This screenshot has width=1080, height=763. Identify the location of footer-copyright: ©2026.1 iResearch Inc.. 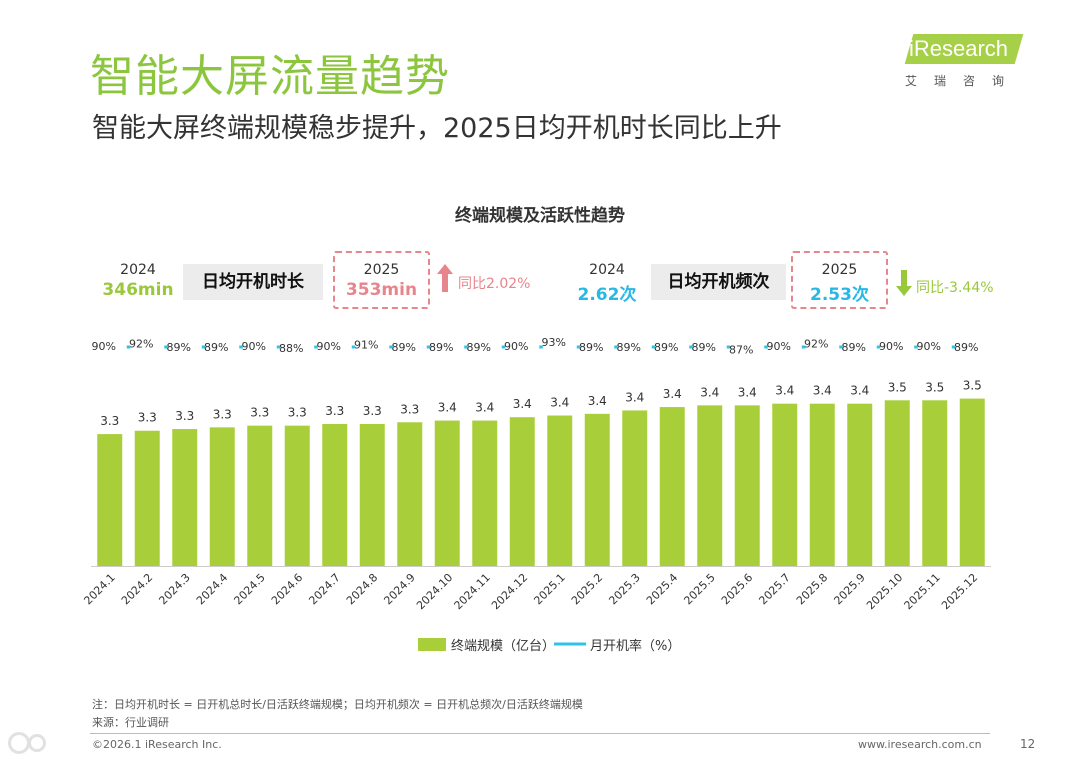
(157, 744).